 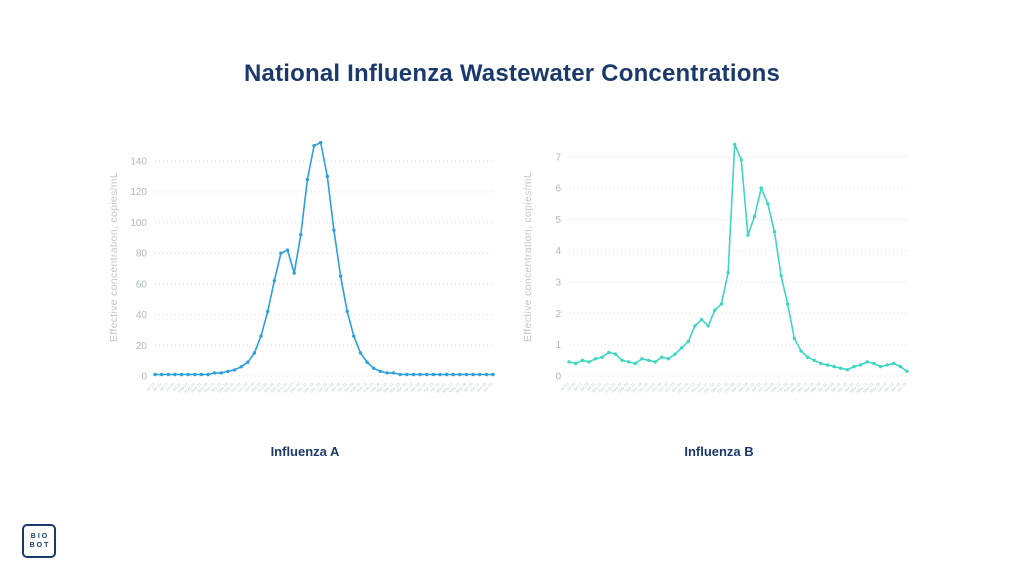 What do you see at coordinates (324, 258) in the screenshot?
I see `series-line` at bounding box center [324, 258].